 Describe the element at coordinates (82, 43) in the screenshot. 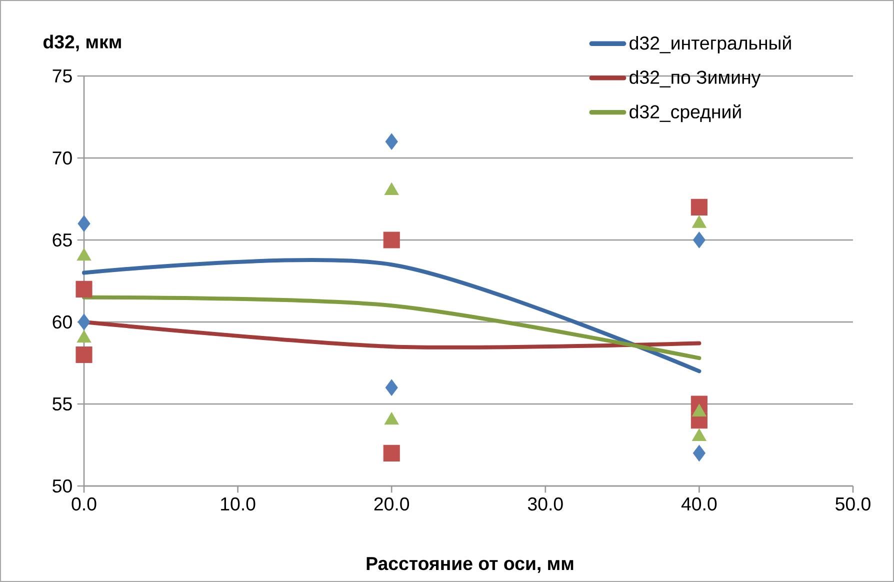

I see `y-axis-title: d32, мкм` at that location.